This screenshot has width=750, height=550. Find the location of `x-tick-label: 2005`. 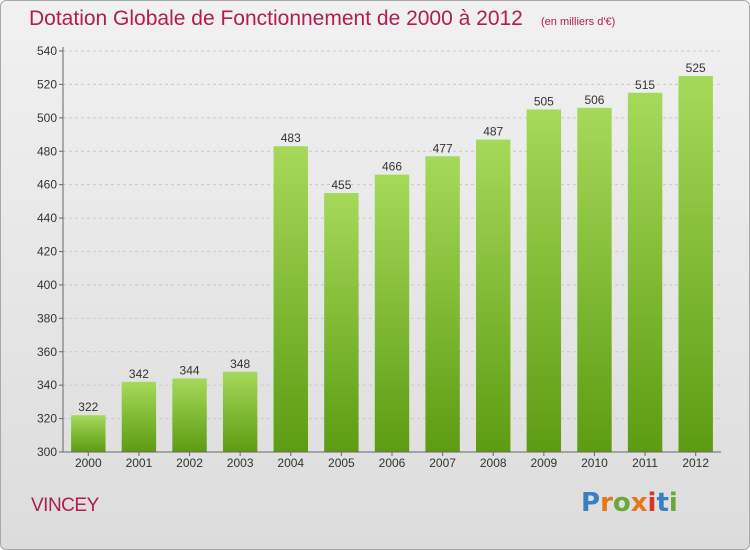

x-tick-label: 2005 is located at coordinates (341, 463).